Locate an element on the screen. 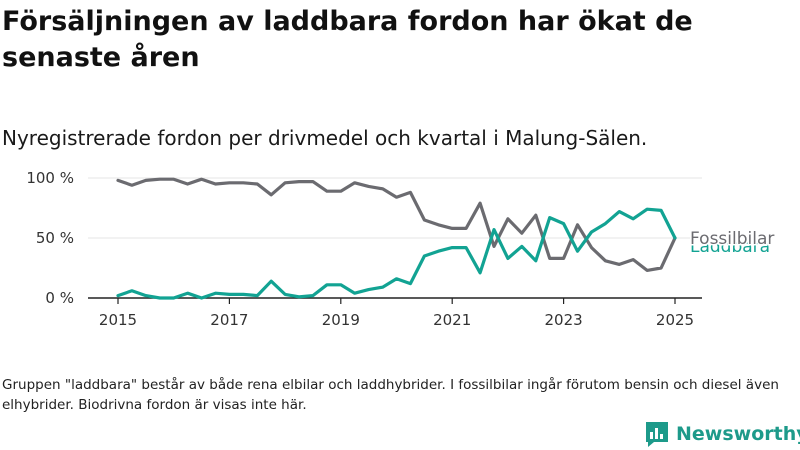 The height and width of the screenshot is (450, 800). brand-logo: Newsworthy is located at coordinates (722, 434).